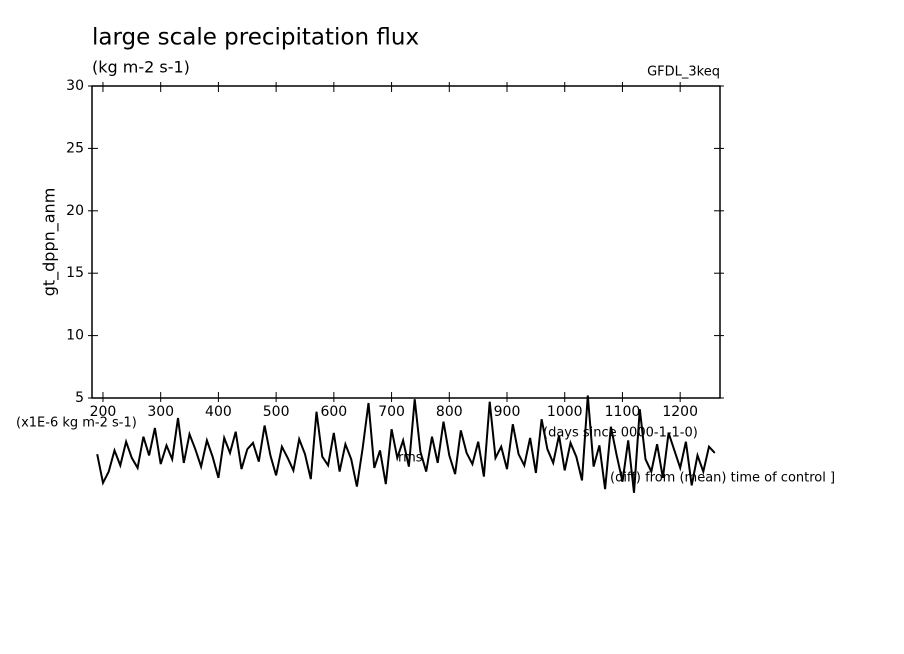  I want to click on y-axis-label: gt_dppn_anm, so click(50, 242).